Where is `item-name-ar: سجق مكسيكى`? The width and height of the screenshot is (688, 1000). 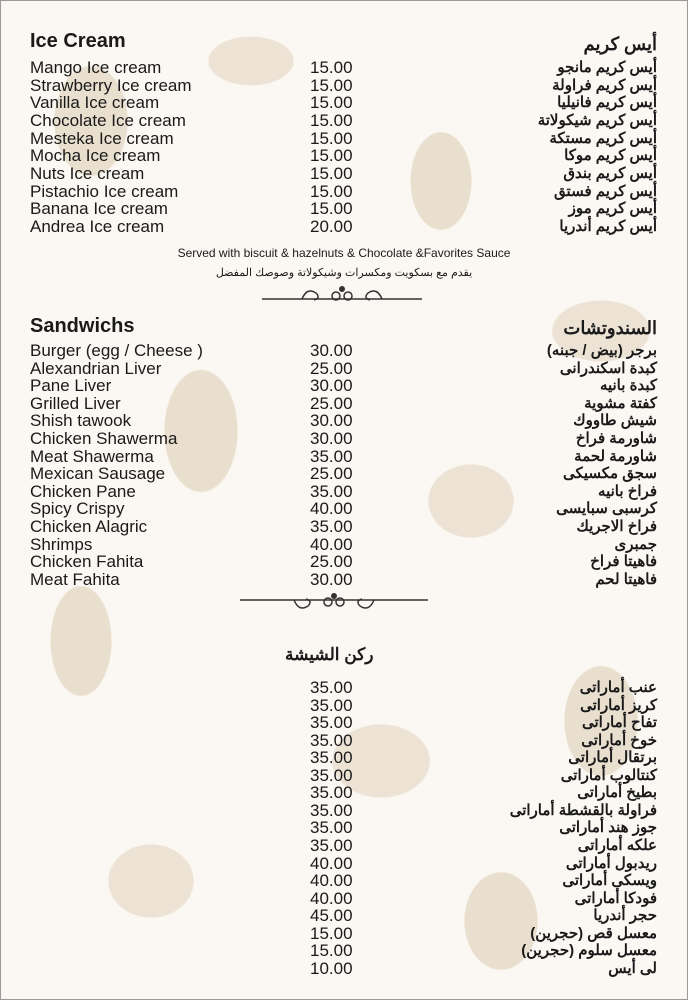
item-name-ar: سجق مكسيكى is located at coordinates (610, 474).